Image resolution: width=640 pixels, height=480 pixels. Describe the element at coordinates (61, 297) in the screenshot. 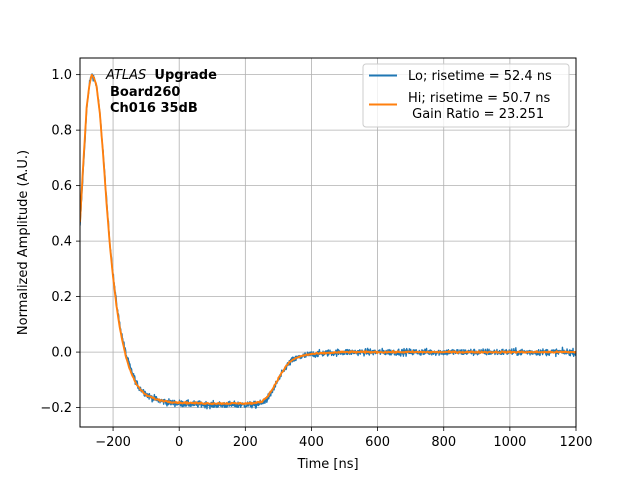

I see `y-tick-label: 0.2` at that location.